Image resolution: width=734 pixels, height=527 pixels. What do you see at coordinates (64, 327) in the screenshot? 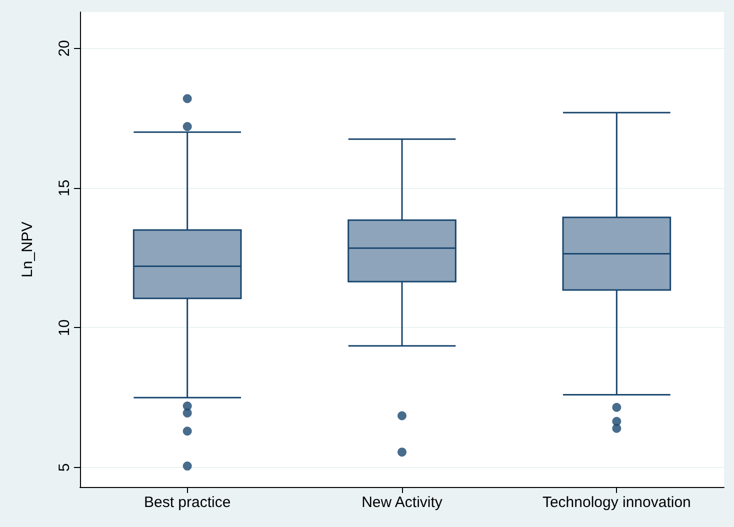
I see `y-tick-label: 10` at bounding box center [64, 327].